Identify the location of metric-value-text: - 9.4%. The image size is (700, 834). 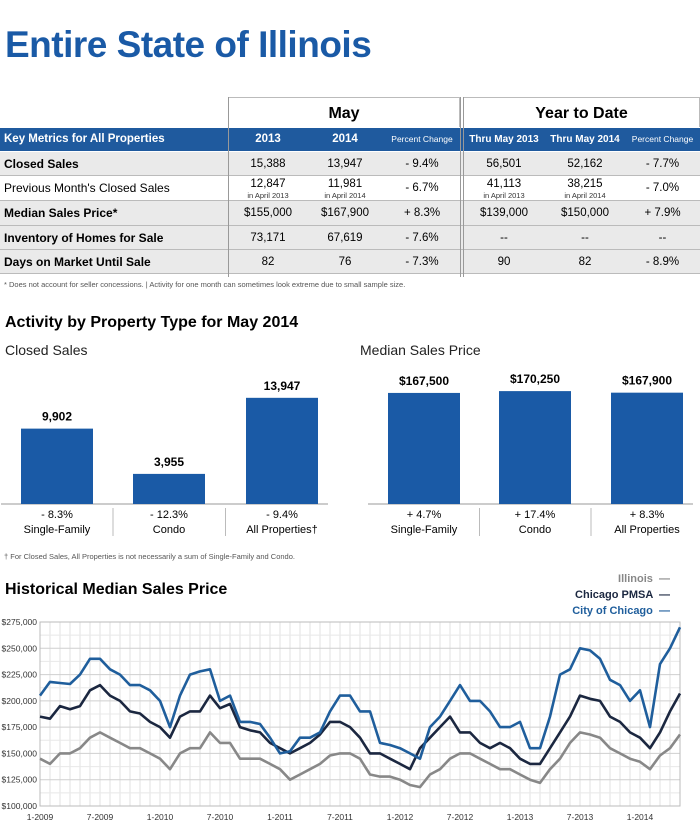
(422, 164).